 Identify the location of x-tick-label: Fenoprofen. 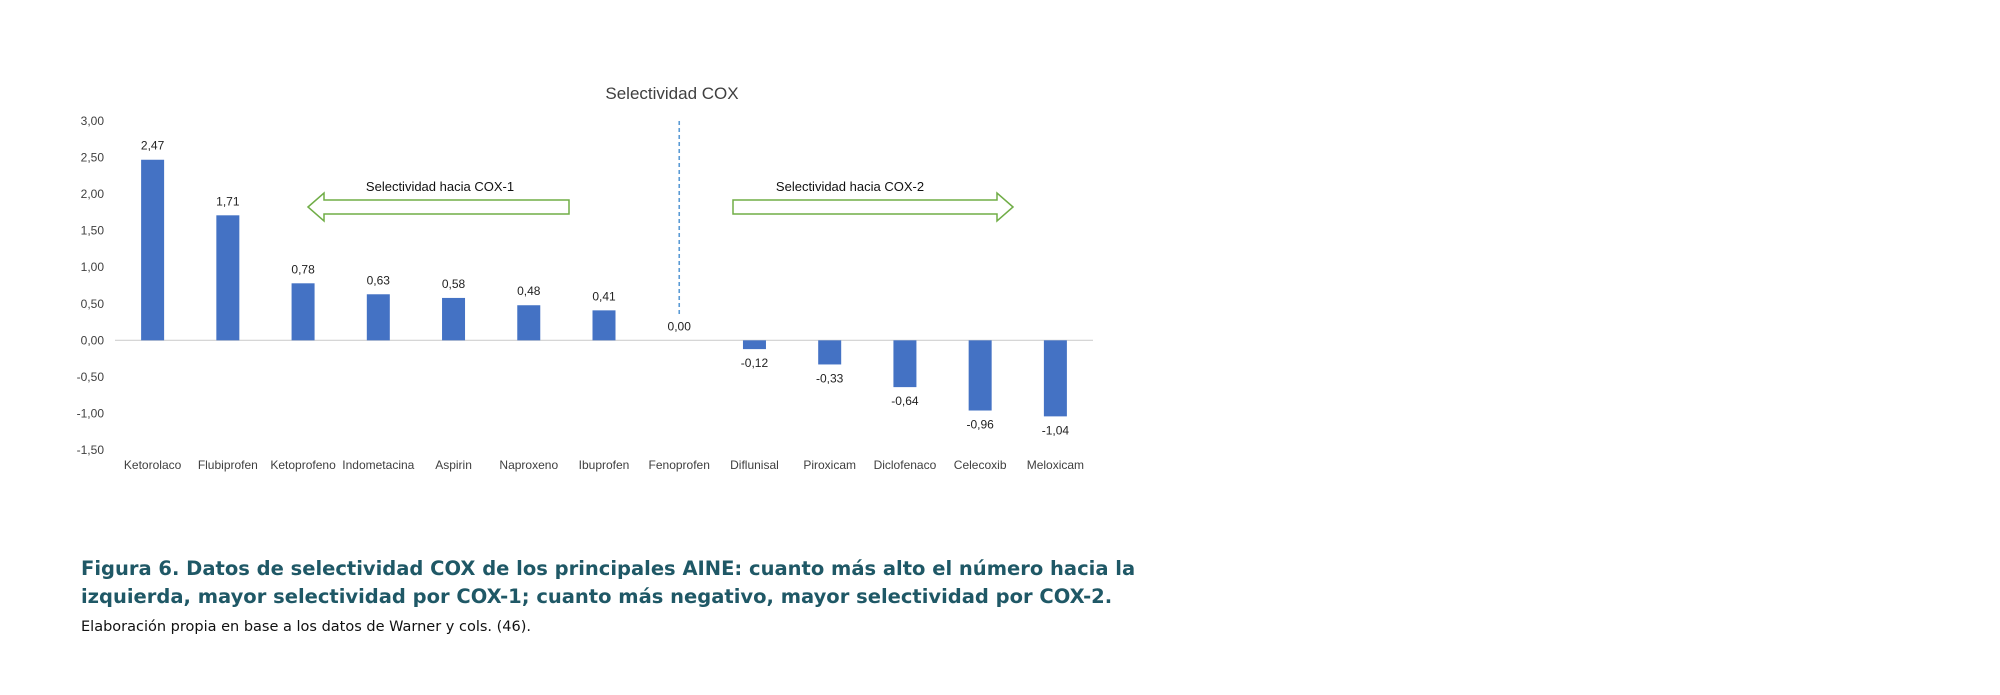
(679, 465).